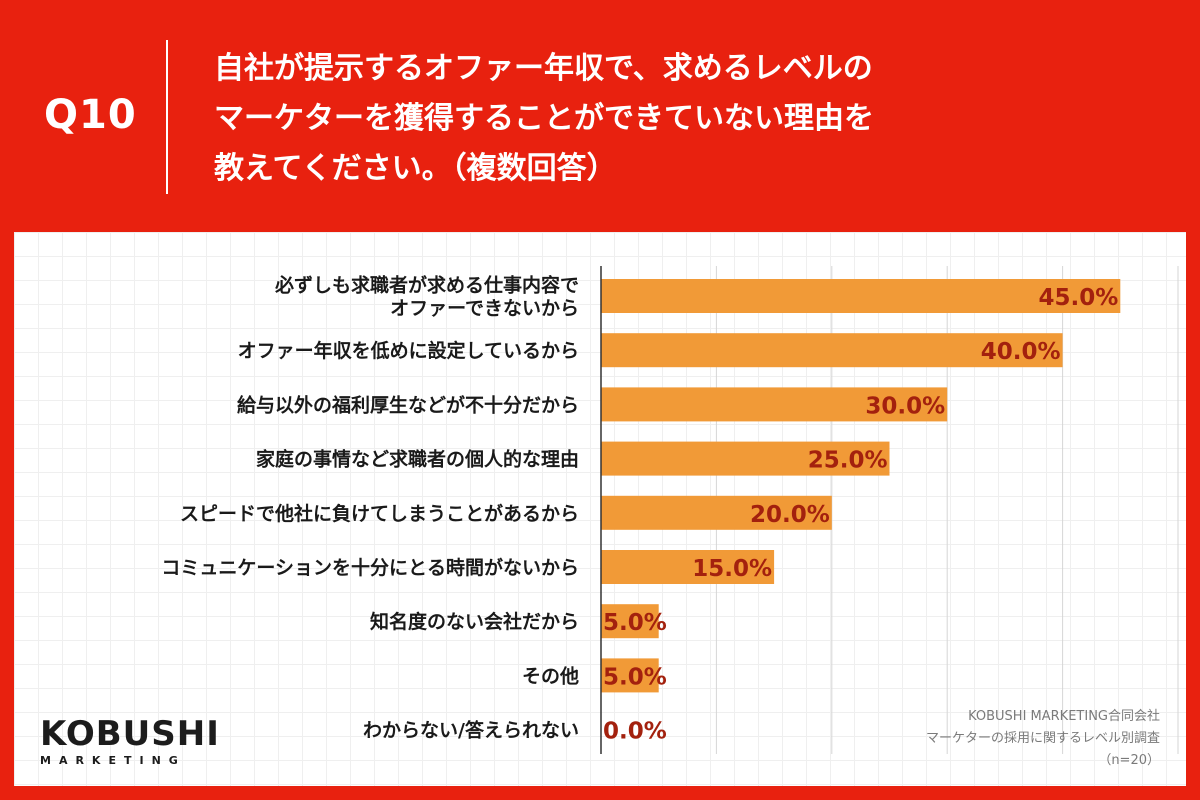 This screenshot has height=800, width=1200. Describe the element at coordinates (848, 461) in the screenshot. I see `value-label: 25.0%` at that location.